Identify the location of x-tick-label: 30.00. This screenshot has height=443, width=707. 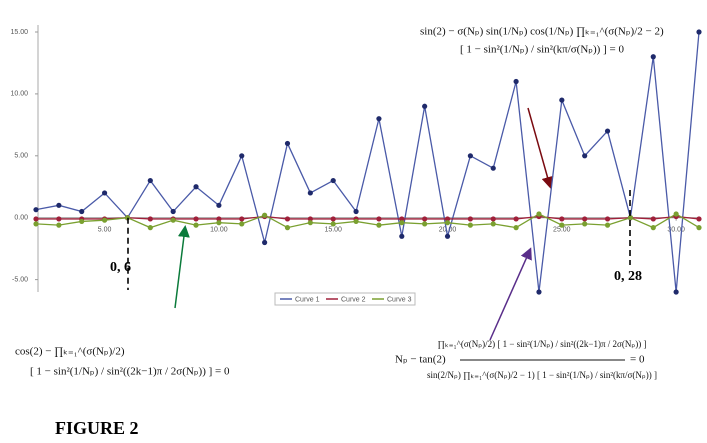
(676, 230).